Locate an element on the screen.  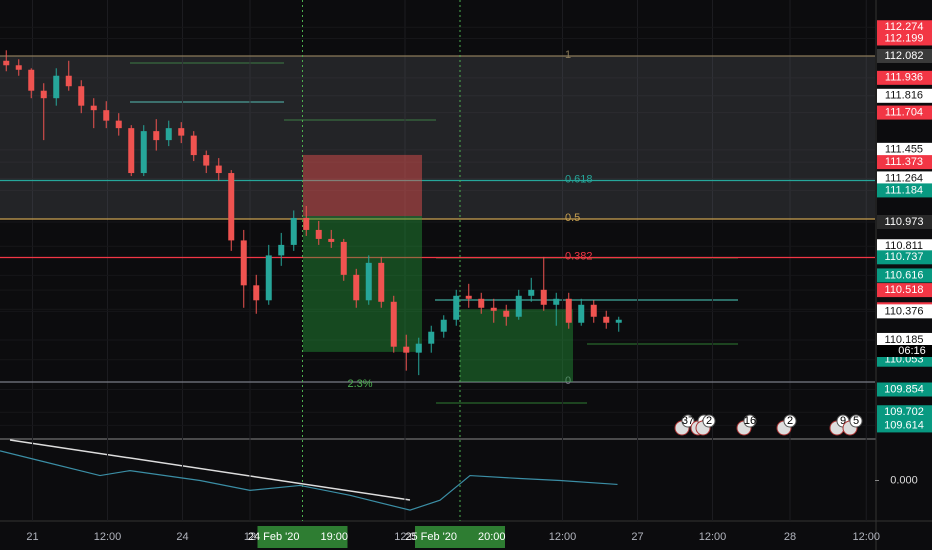
price-label: 110.811 is located at coordinates (904, 246).